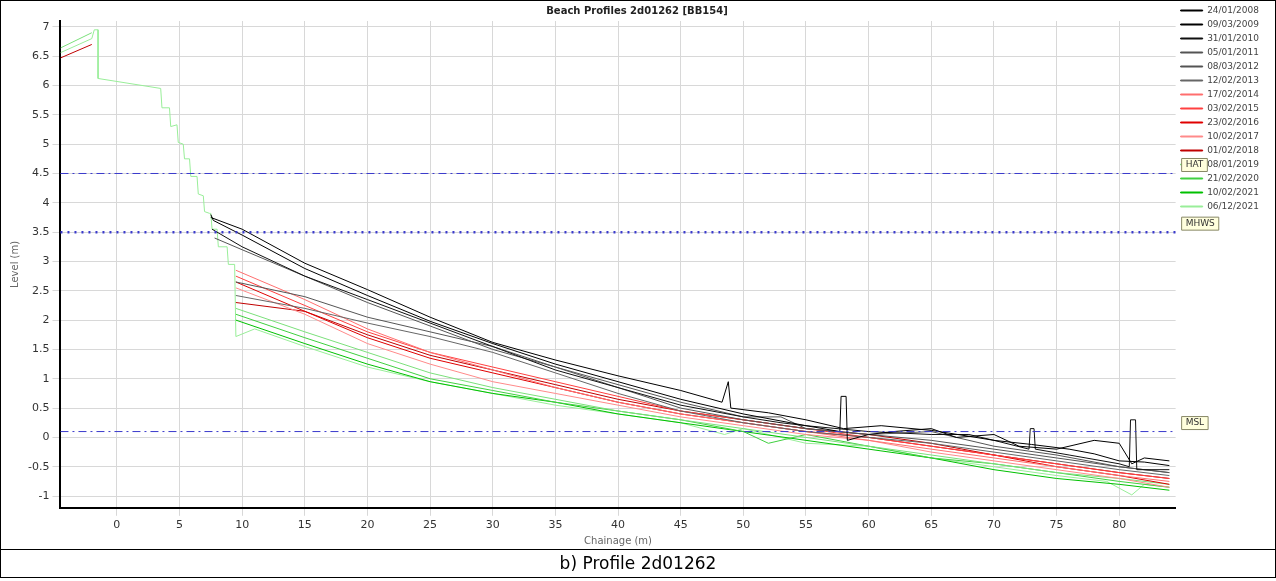 The width and height of the screenshot is (1276, 581). What do you see at coordinates (46, 261) in the screenshot?
I see `y-tick-label: 3` at bounding box center [46, 261].